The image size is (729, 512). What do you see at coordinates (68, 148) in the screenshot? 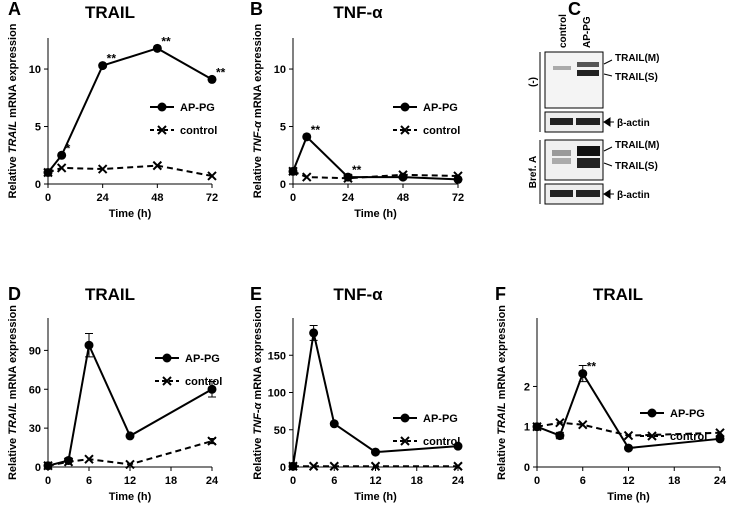
I see `significance: *` at bounding box center [68, 148].